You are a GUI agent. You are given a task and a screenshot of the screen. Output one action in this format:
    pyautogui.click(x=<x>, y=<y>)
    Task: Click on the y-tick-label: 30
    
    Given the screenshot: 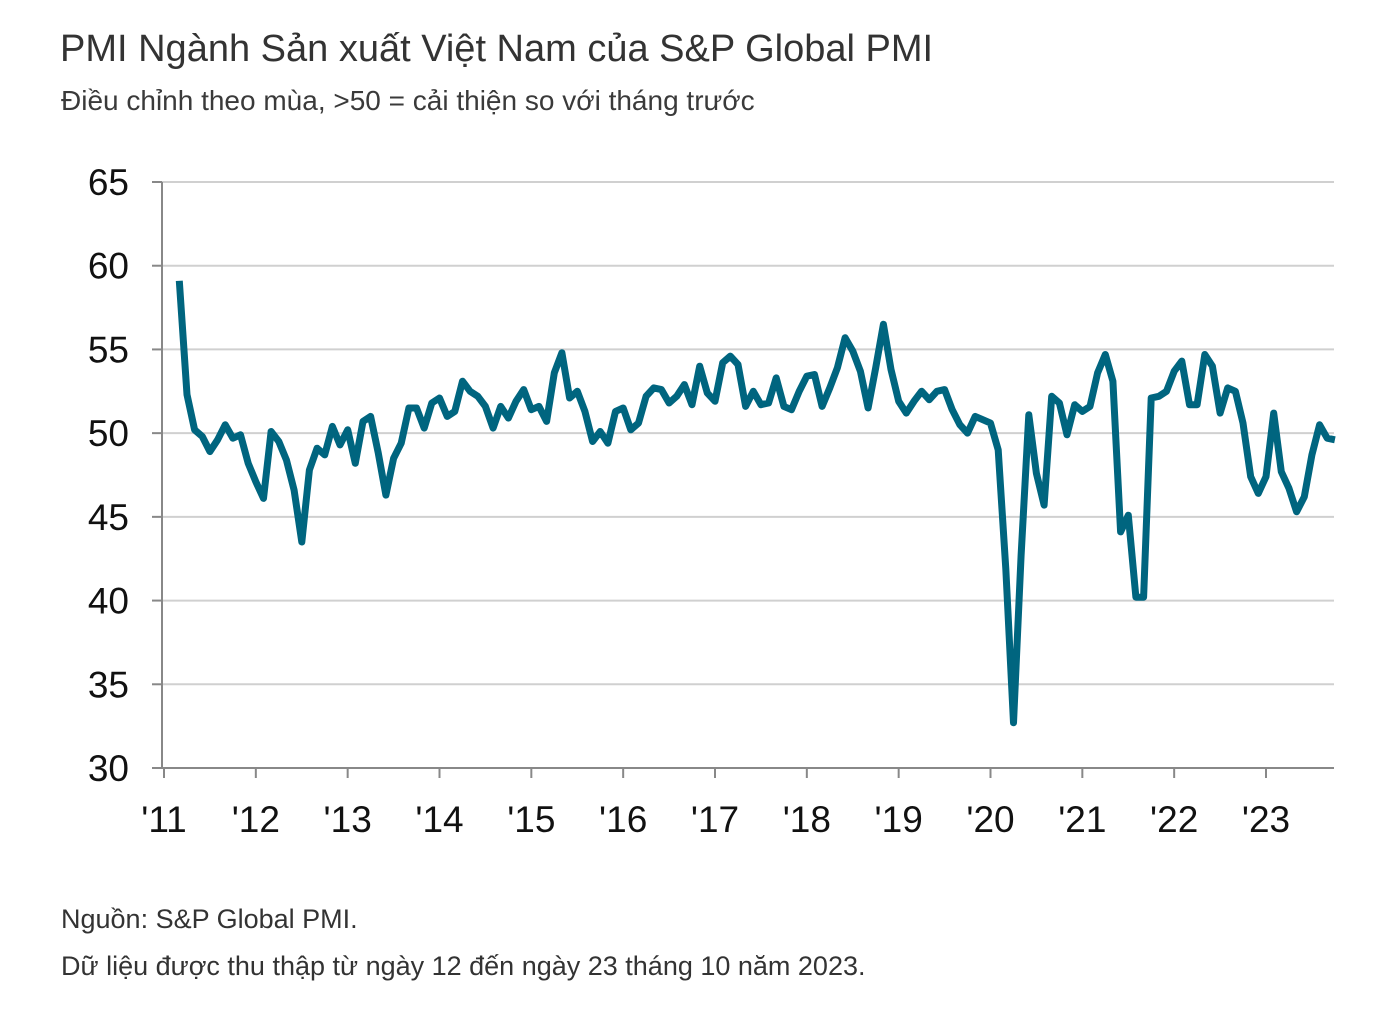 What is the action you would take?
    pyautogui.click(x=108, y=768)
    